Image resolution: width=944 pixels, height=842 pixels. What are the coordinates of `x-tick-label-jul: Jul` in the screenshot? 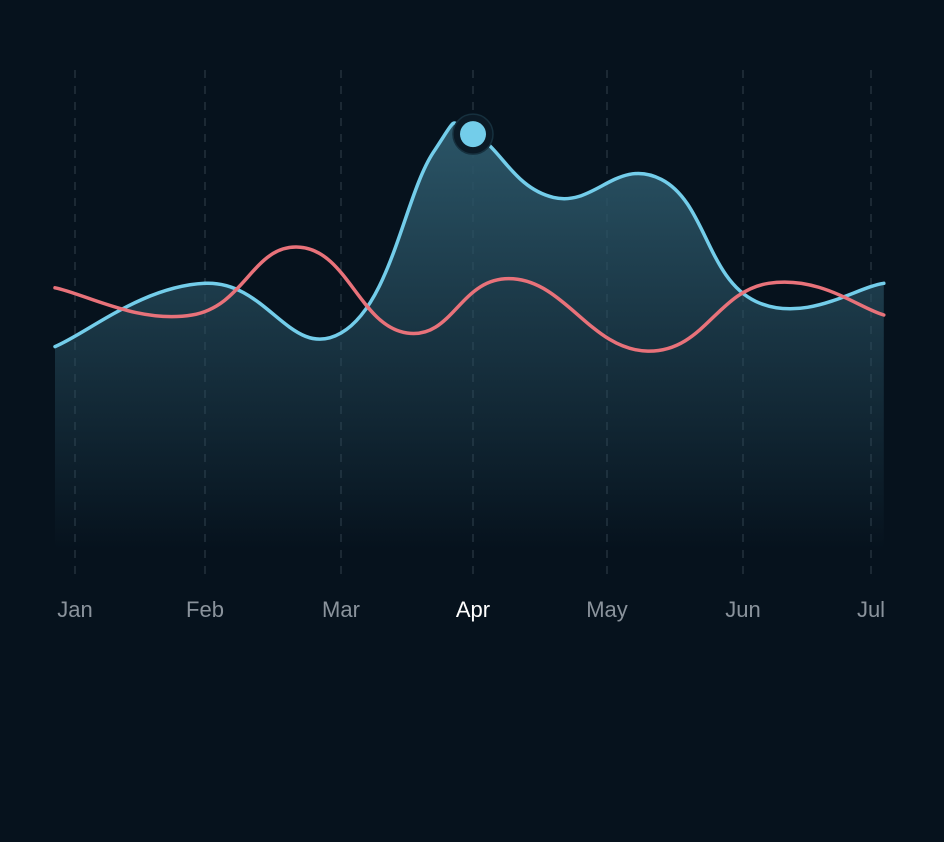 It's located at (871, 609).